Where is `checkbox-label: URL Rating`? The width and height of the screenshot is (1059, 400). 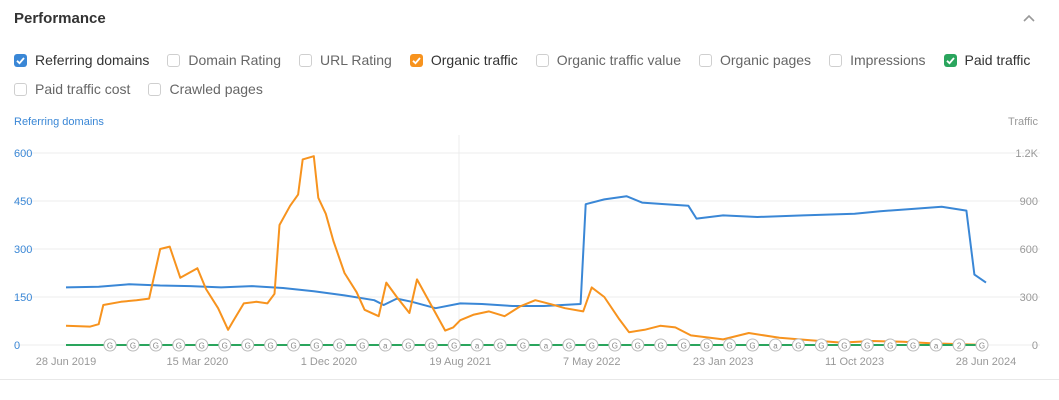
checkbox-label: URL Rating is located at coordinates (356, 60).